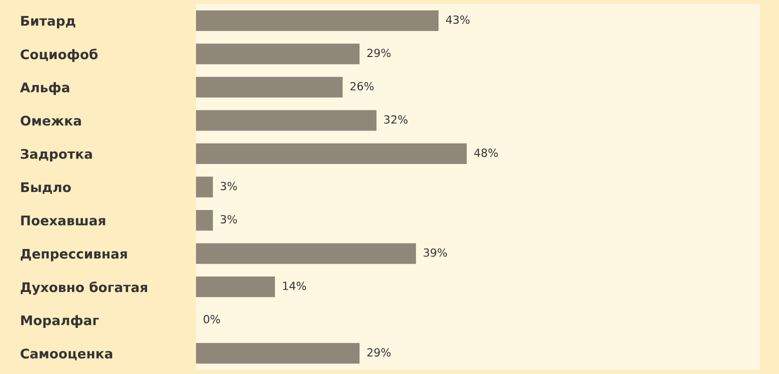 The width and height of the screenshot is (779, 374). Describe the element at coordinates (63, 221) in the screenshot. I see `y-tick-label: Поехавшая` at that location.